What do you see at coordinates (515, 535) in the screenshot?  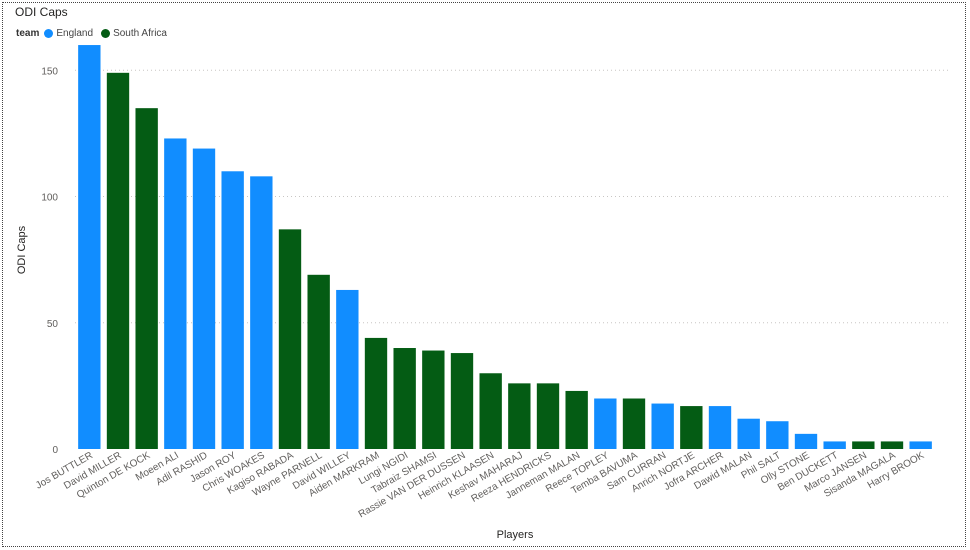 I see `x-axis-title: Players` at bounding box center [515, 535].